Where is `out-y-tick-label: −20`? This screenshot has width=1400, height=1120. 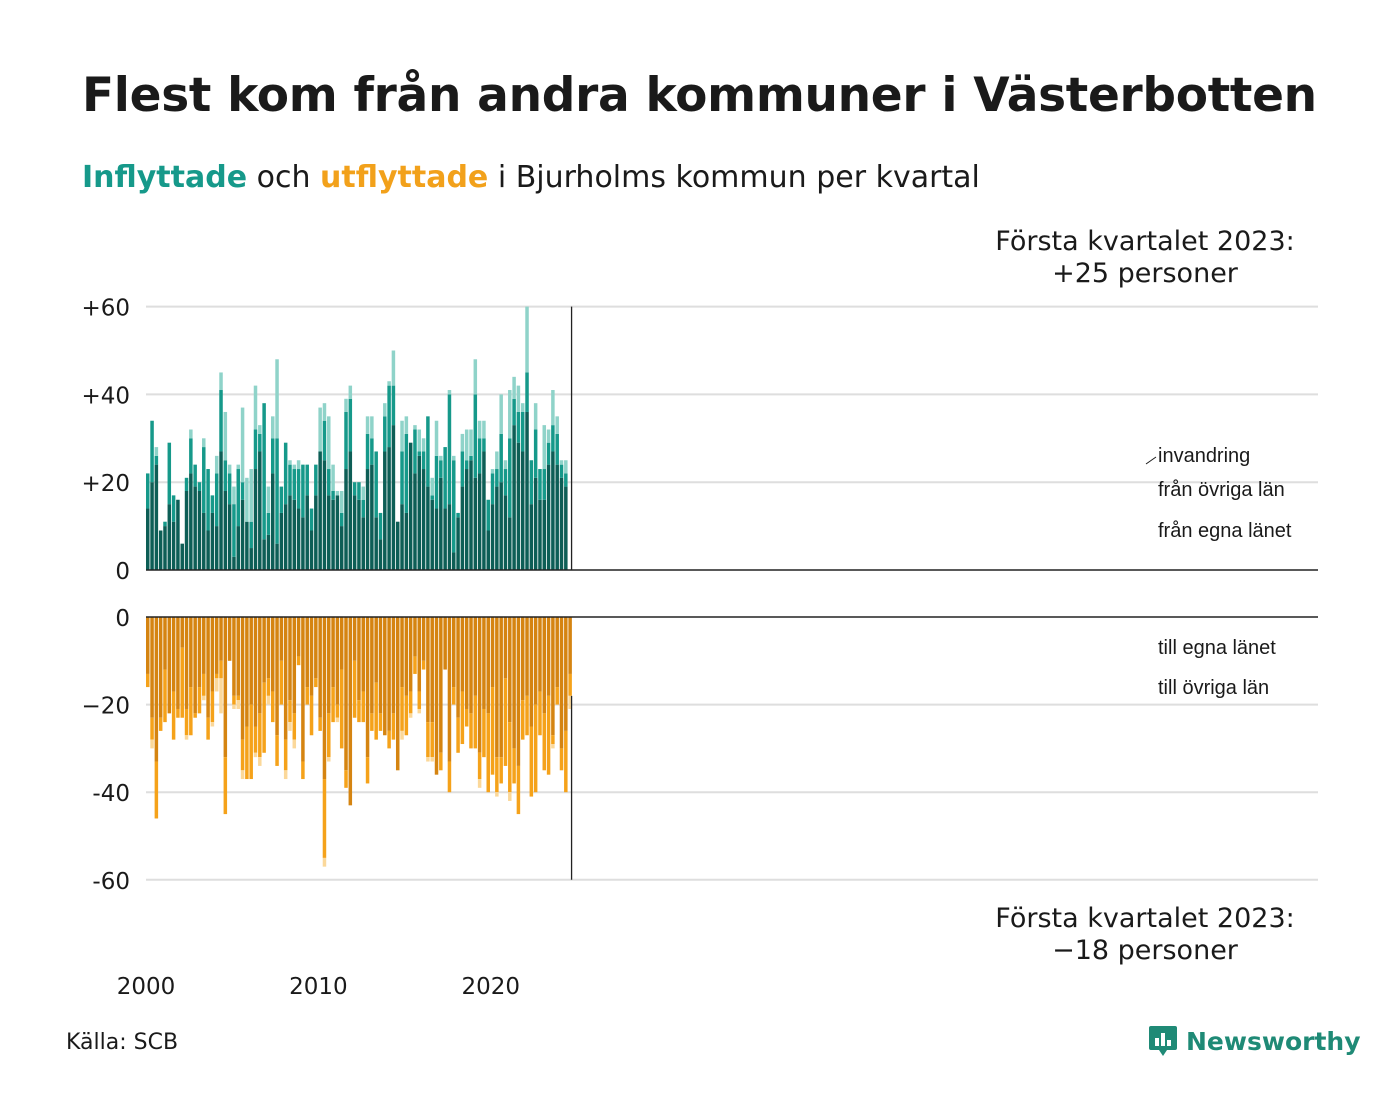
out-y-tick-label: −20 is located at coordinates (105, 707).